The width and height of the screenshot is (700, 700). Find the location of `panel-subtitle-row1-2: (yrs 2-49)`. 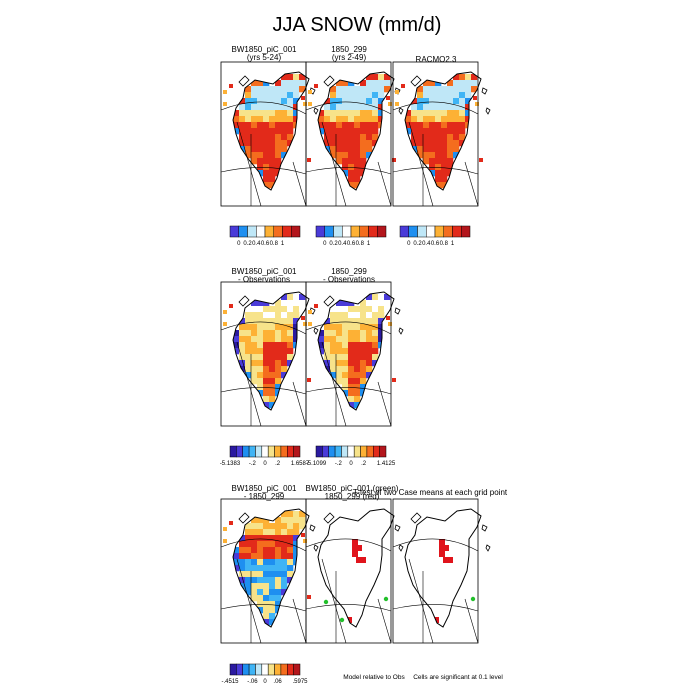

panel-subtitle-row1-2: (yrs 2-49) is located at coordinates (349, 57).